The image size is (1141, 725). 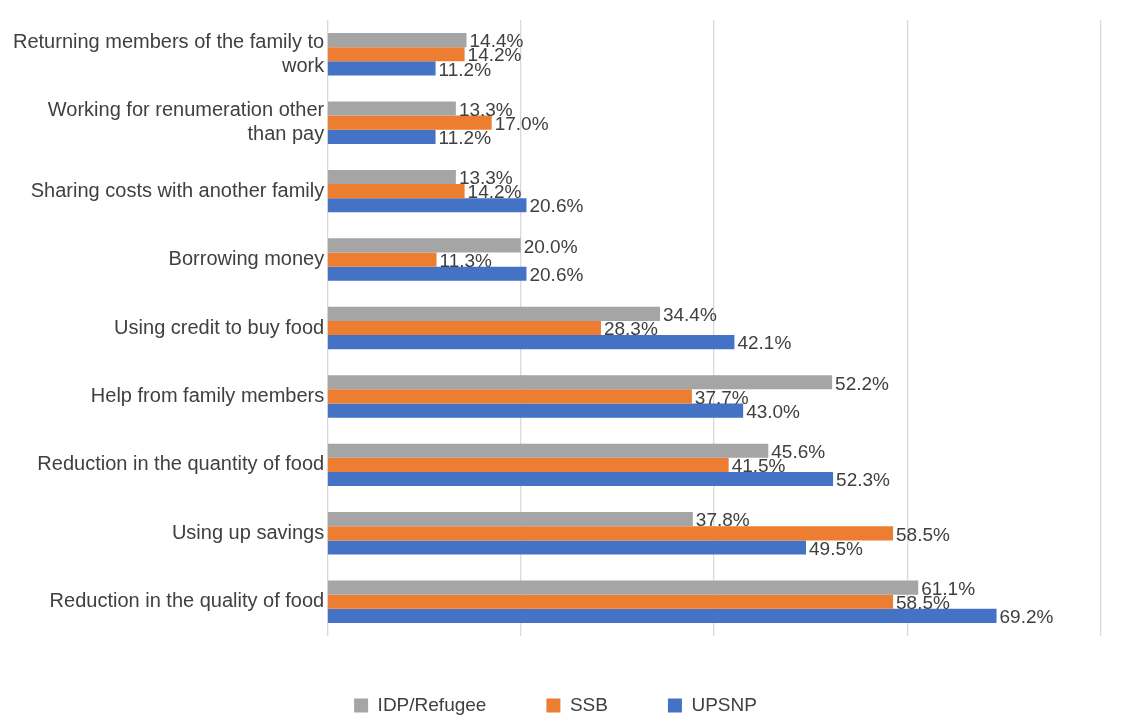 What do you see at coordinates (724, 704) in the screenshot?
I see `legend-label: UPSNP` at bounding box center [724, 704].